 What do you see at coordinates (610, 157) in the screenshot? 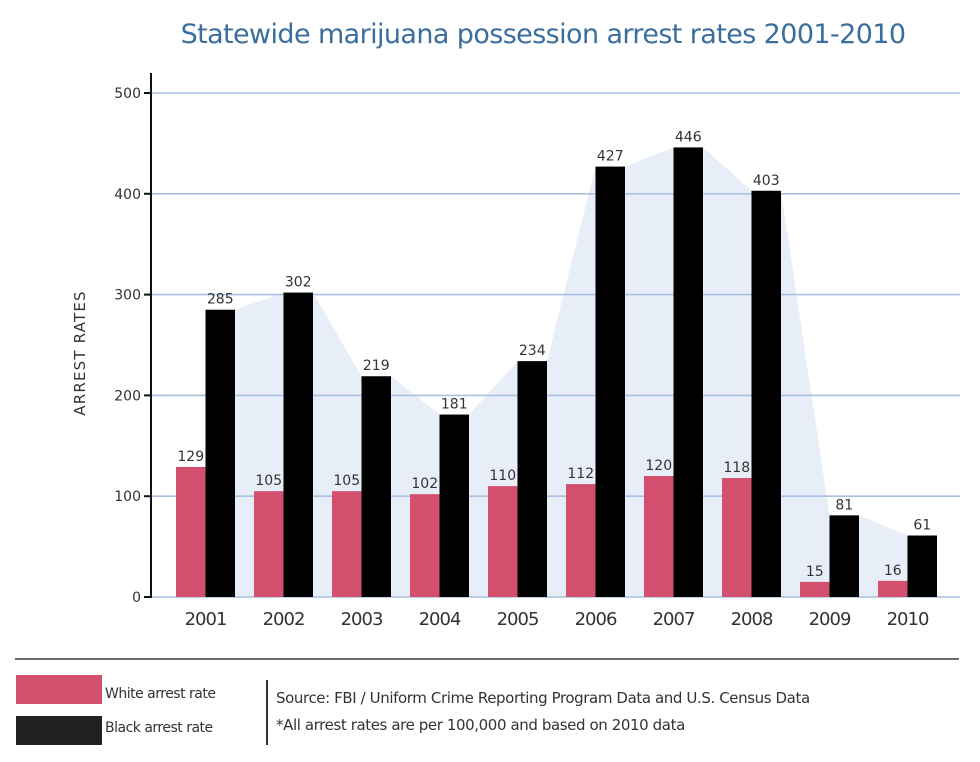
I see `data-label: 427` at bounding box center [610, 157].